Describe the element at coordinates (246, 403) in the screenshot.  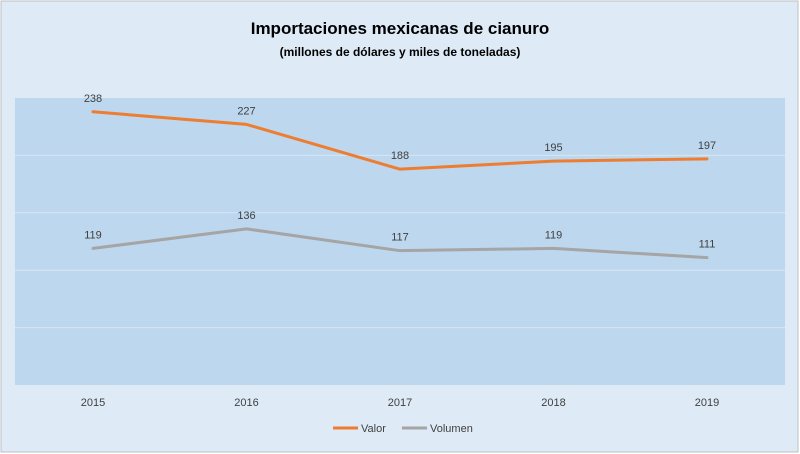
I see `x-tick-label: 2016` at that location.